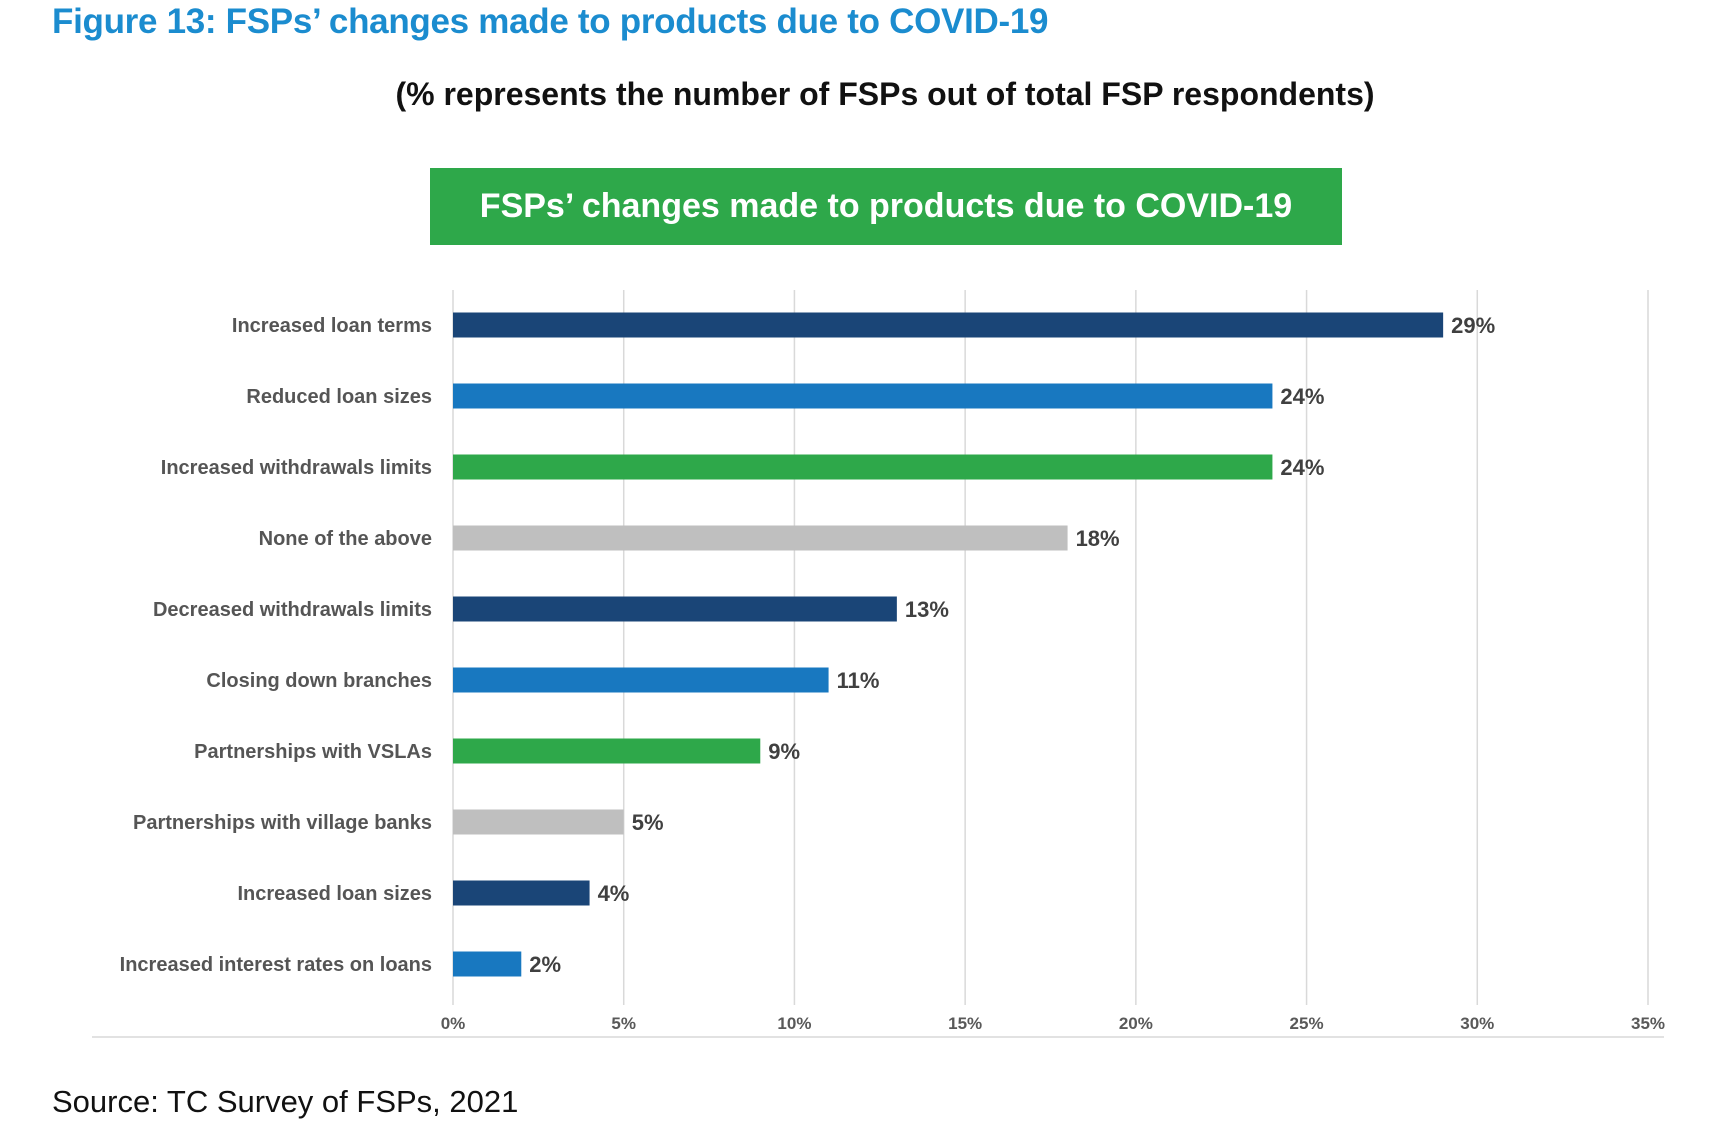 This screenshot has width=1710, height=1140. Describe the element at coordinates (332, 326) in the screenshot. I see `category-label: Increased loan terms` at that location.